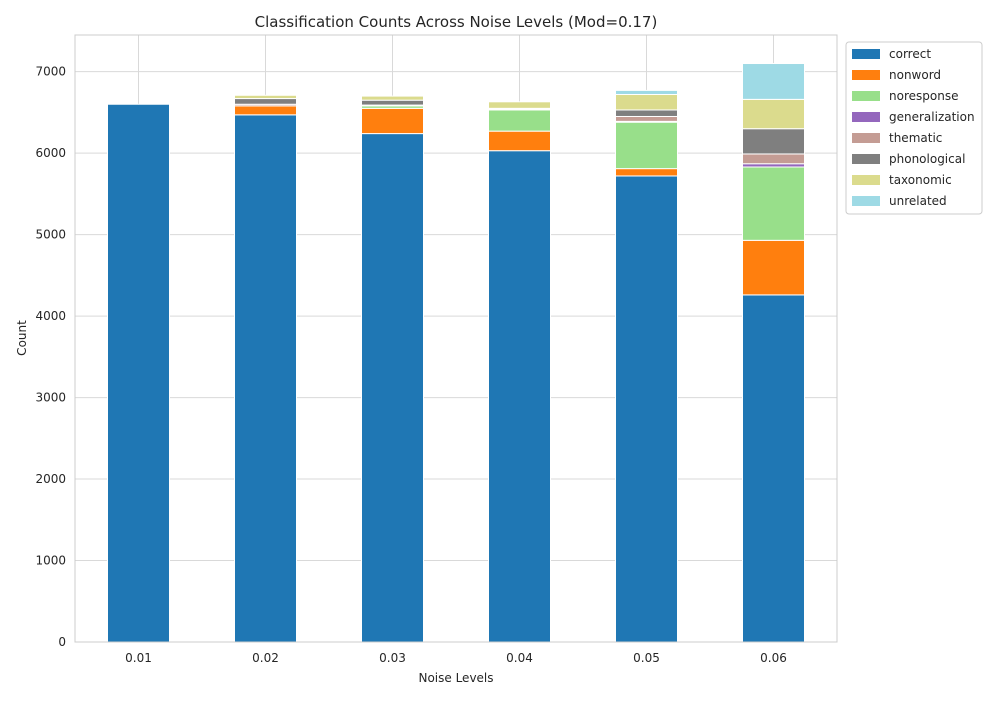  What do you see at coordinates (50, 316) in the screenshot?
I see `y-tick-label: 4000` at bounding box center [50, 316].